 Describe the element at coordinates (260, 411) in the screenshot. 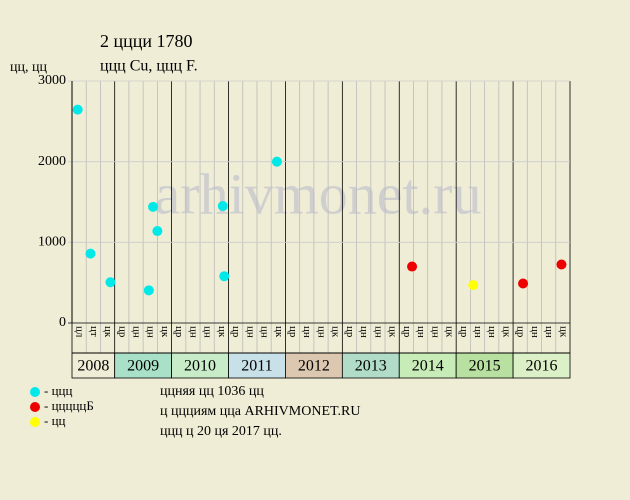

I see `note: ц ццциям цца ARHIVMONET.RU` at that location.